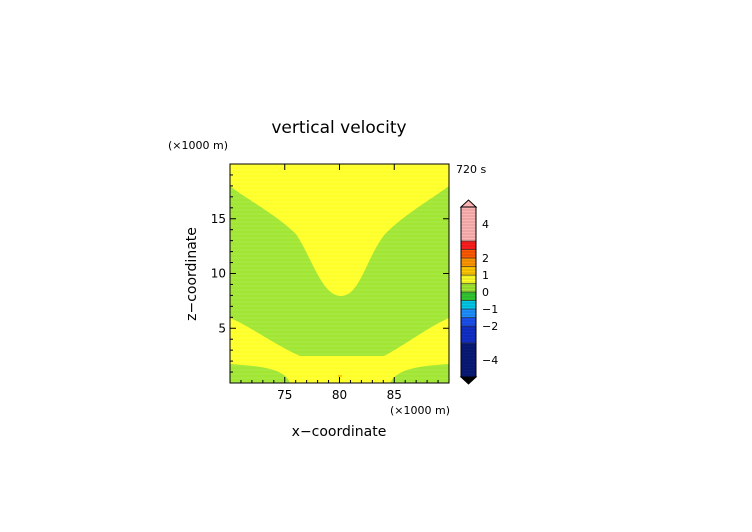 The width and height of the screenshot is (752, 532). I want to click on y-axis: 5 10 15, so click(330, 273).